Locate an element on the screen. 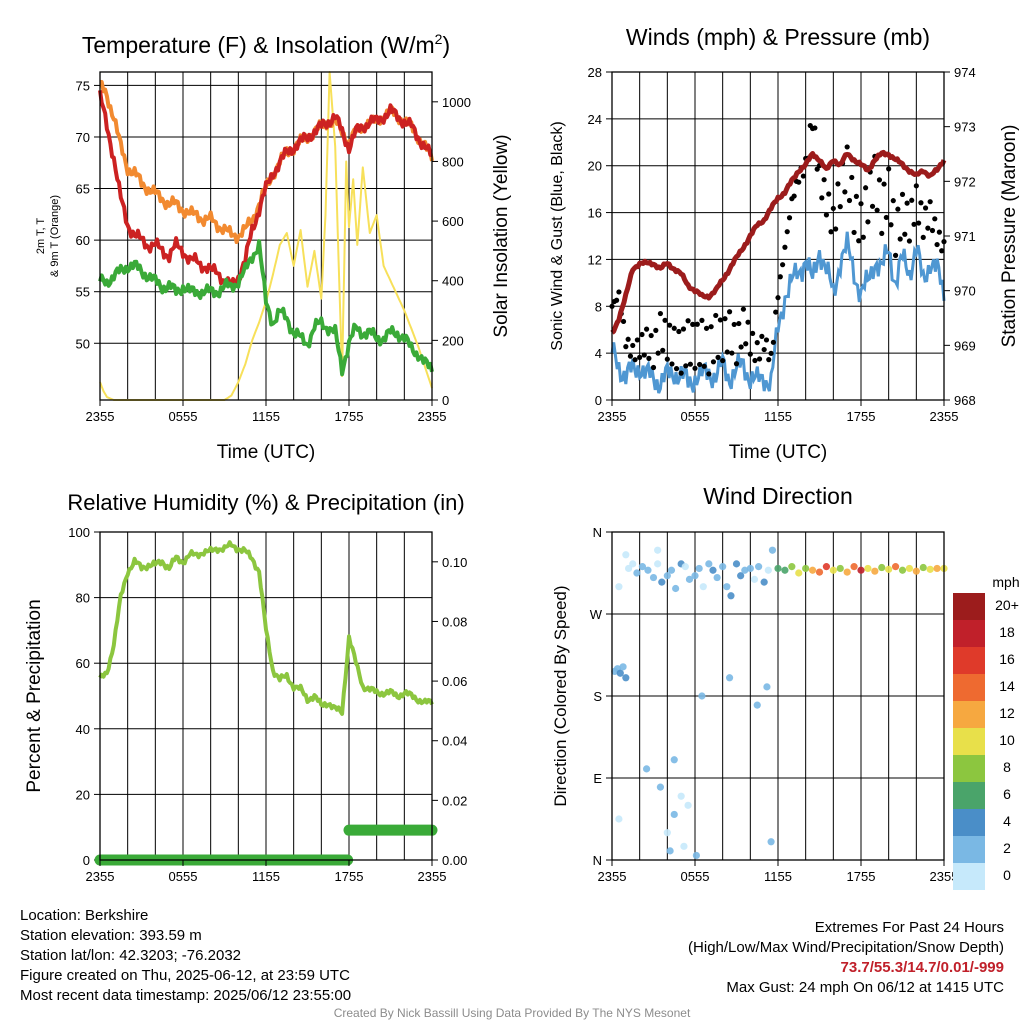 This screenshot has width=1024, height=1024. x-tick-label: 0555 is located at coordinates (695, 876).